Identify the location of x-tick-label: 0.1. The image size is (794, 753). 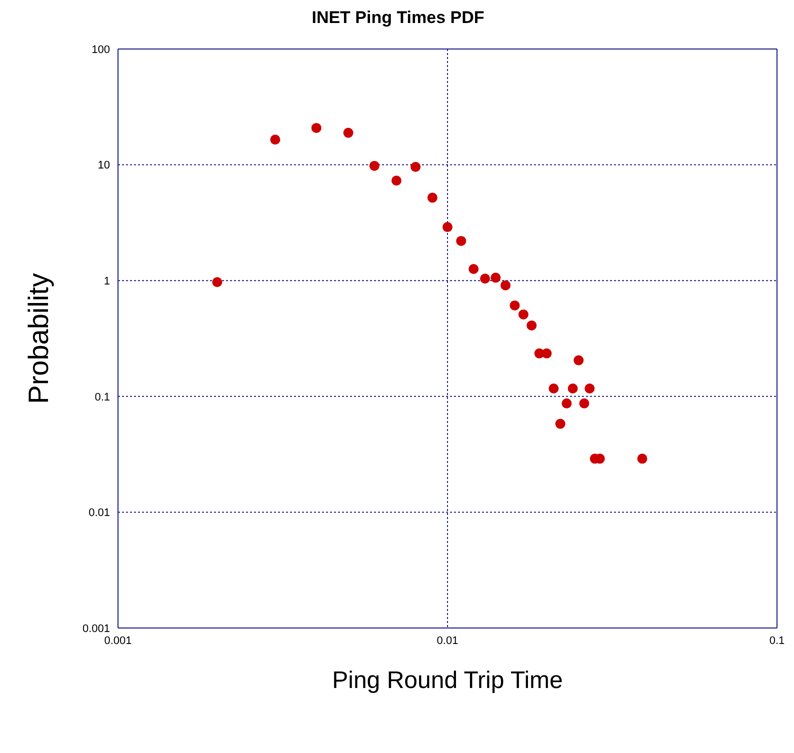
(777, 640).